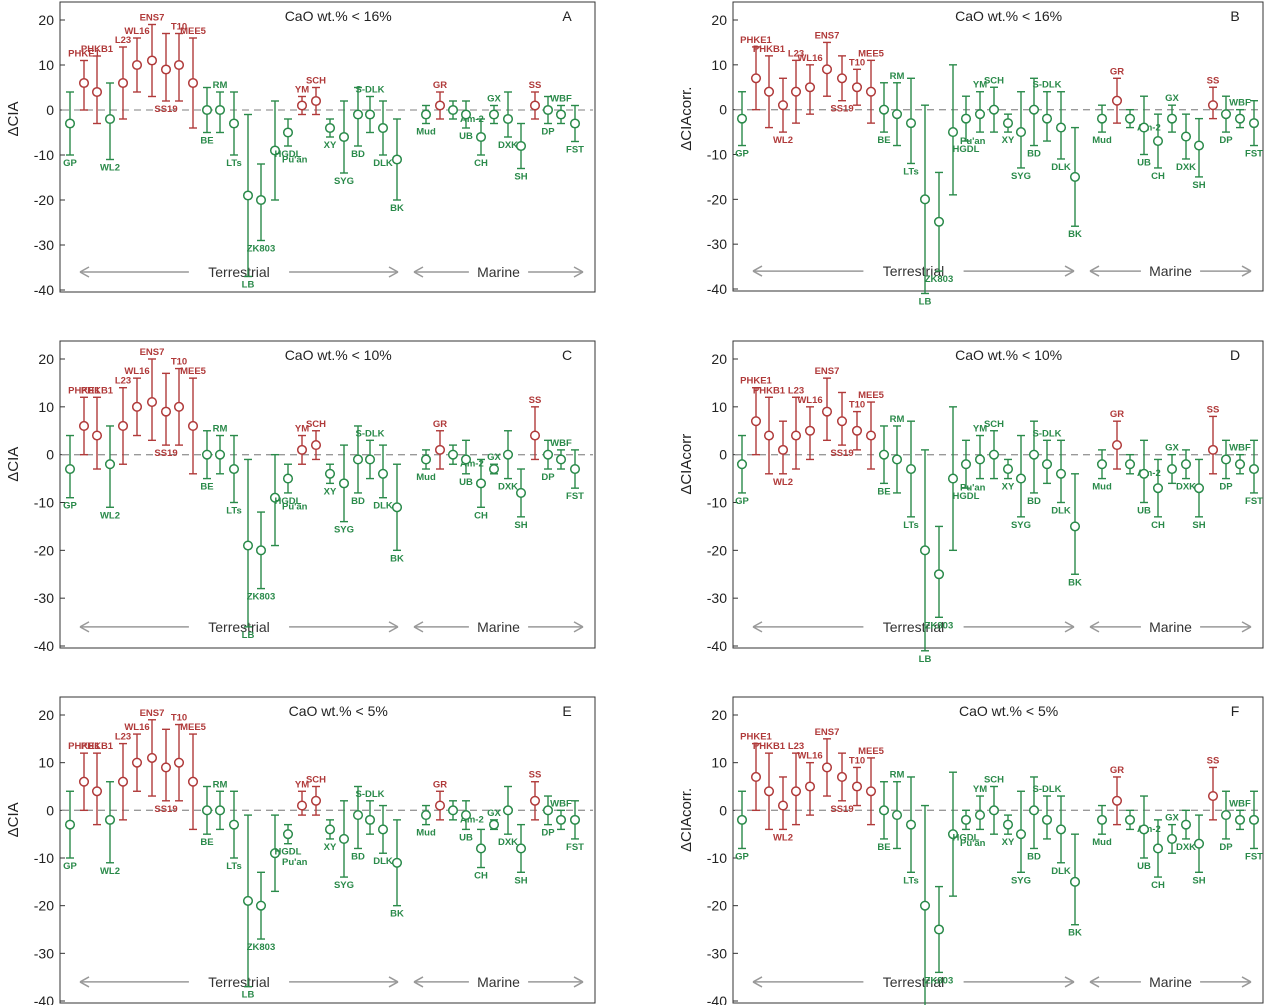 This screenshot has width=1268, height=1005. Describe the element at coordinates (338, 711) in the screenshot. I see `panel-title: CaO wt.% < 5%` at that location.